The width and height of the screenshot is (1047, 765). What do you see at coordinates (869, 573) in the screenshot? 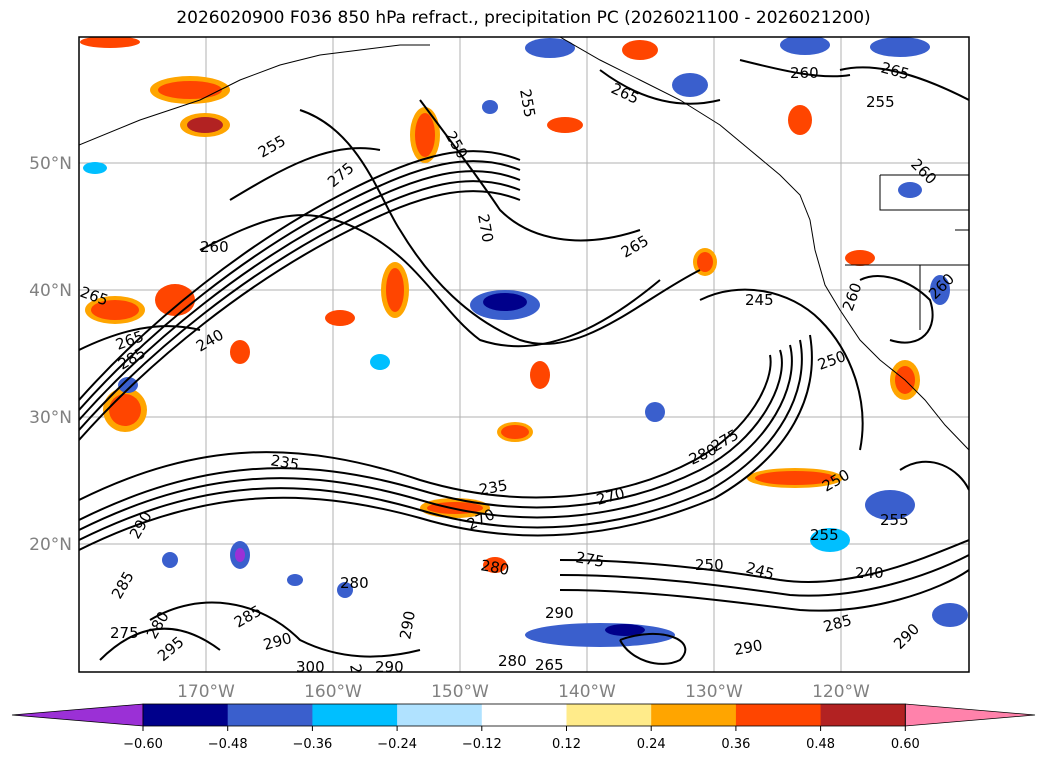
I see `contour-label: 240` at bounding box center [869, 573].